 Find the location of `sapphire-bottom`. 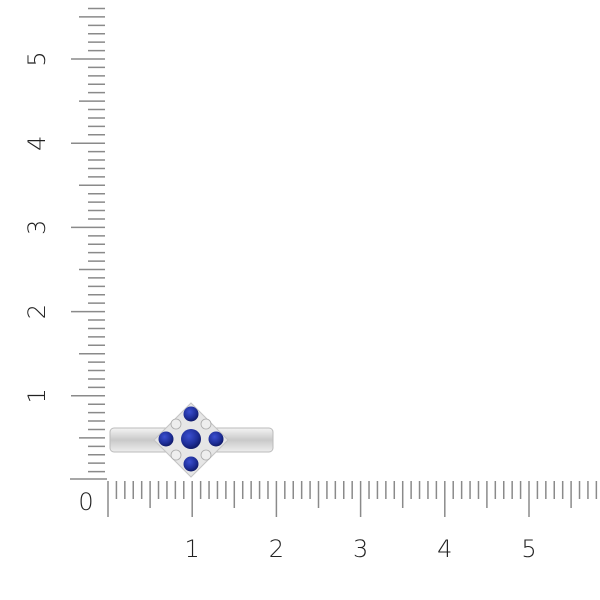

sapphire-bottom is located at coordinates (191, 464).